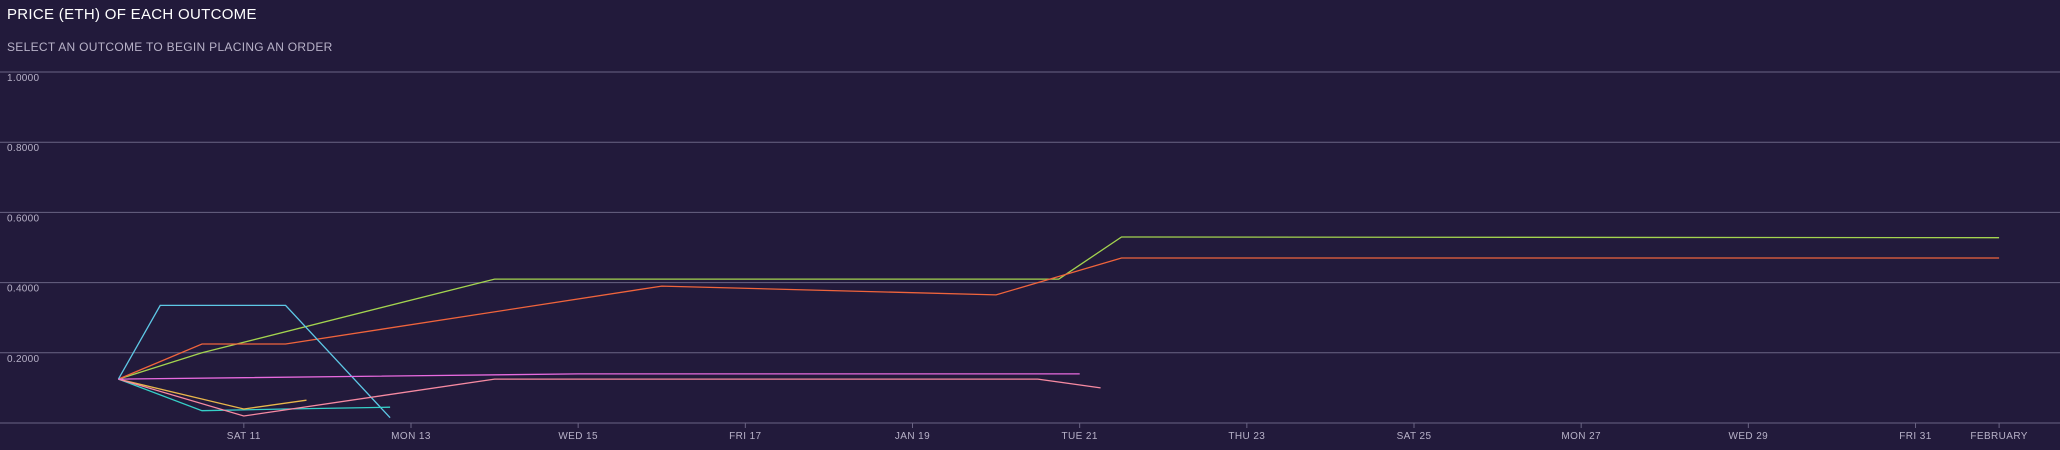  Describe the element at coordinates (1915, 436) in the screenshot. I see `x-tick-label: FRI 31` at that location.